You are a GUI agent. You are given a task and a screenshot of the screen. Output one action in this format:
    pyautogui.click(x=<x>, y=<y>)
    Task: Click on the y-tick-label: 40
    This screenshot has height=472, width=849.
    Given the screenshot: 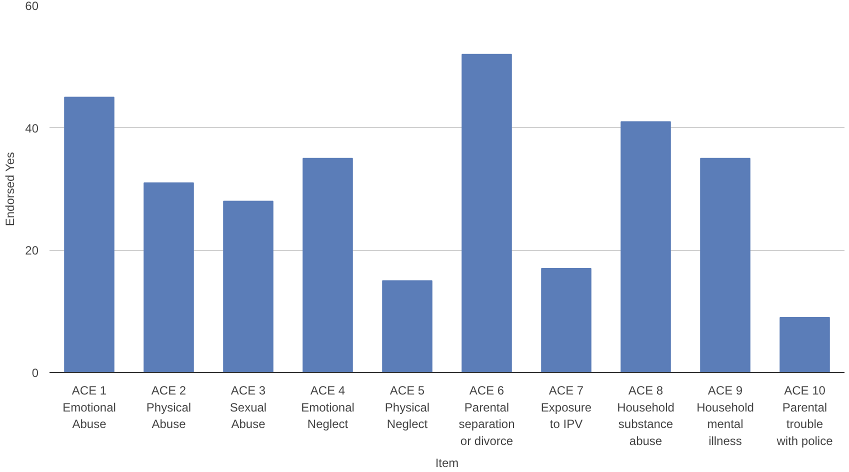 What is the action you would take?
    pyautogui.click(x=32, y=128)
    